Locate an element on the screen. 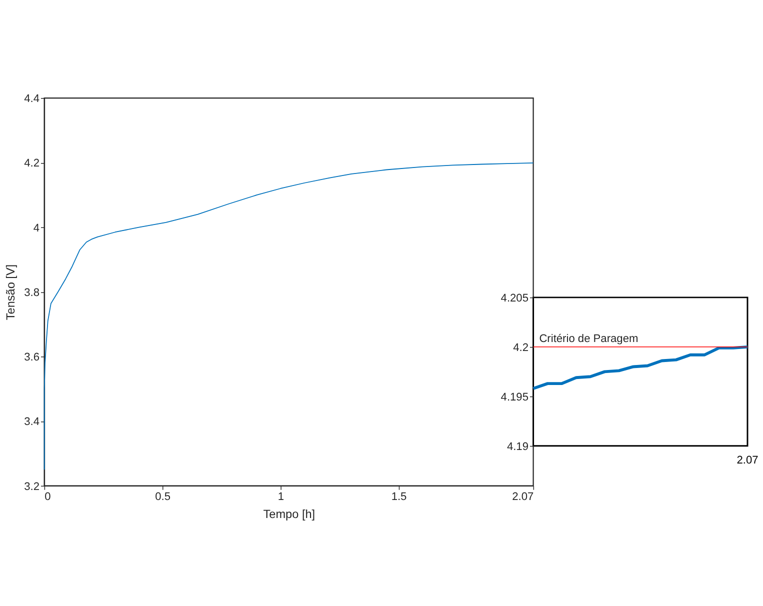 The height and width of the screenshot is (606, 763). y-tick-label: 4 is located at coordinates (36, 228).